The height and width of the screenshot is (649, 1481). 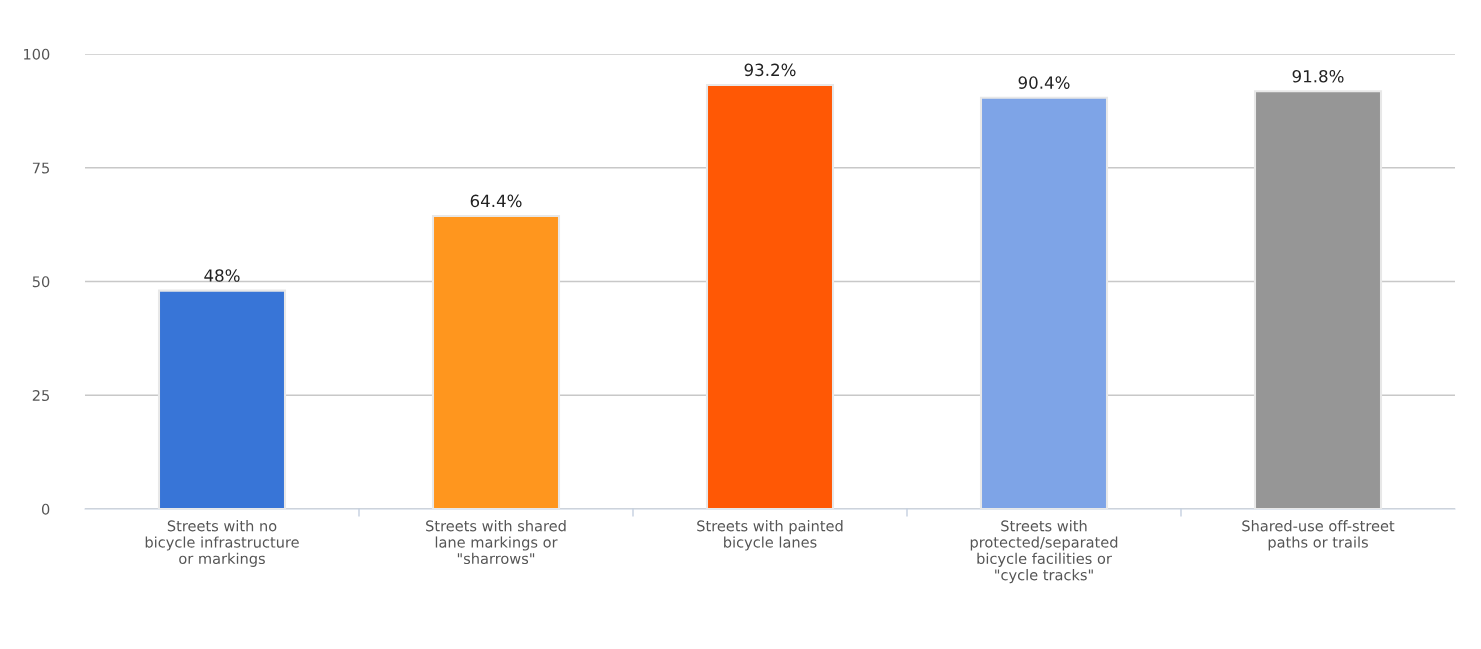 What do you see at coordinates (496, 201) in the screenshot?
I see `data-label: 64.4%` at bounding box center [496, 201].